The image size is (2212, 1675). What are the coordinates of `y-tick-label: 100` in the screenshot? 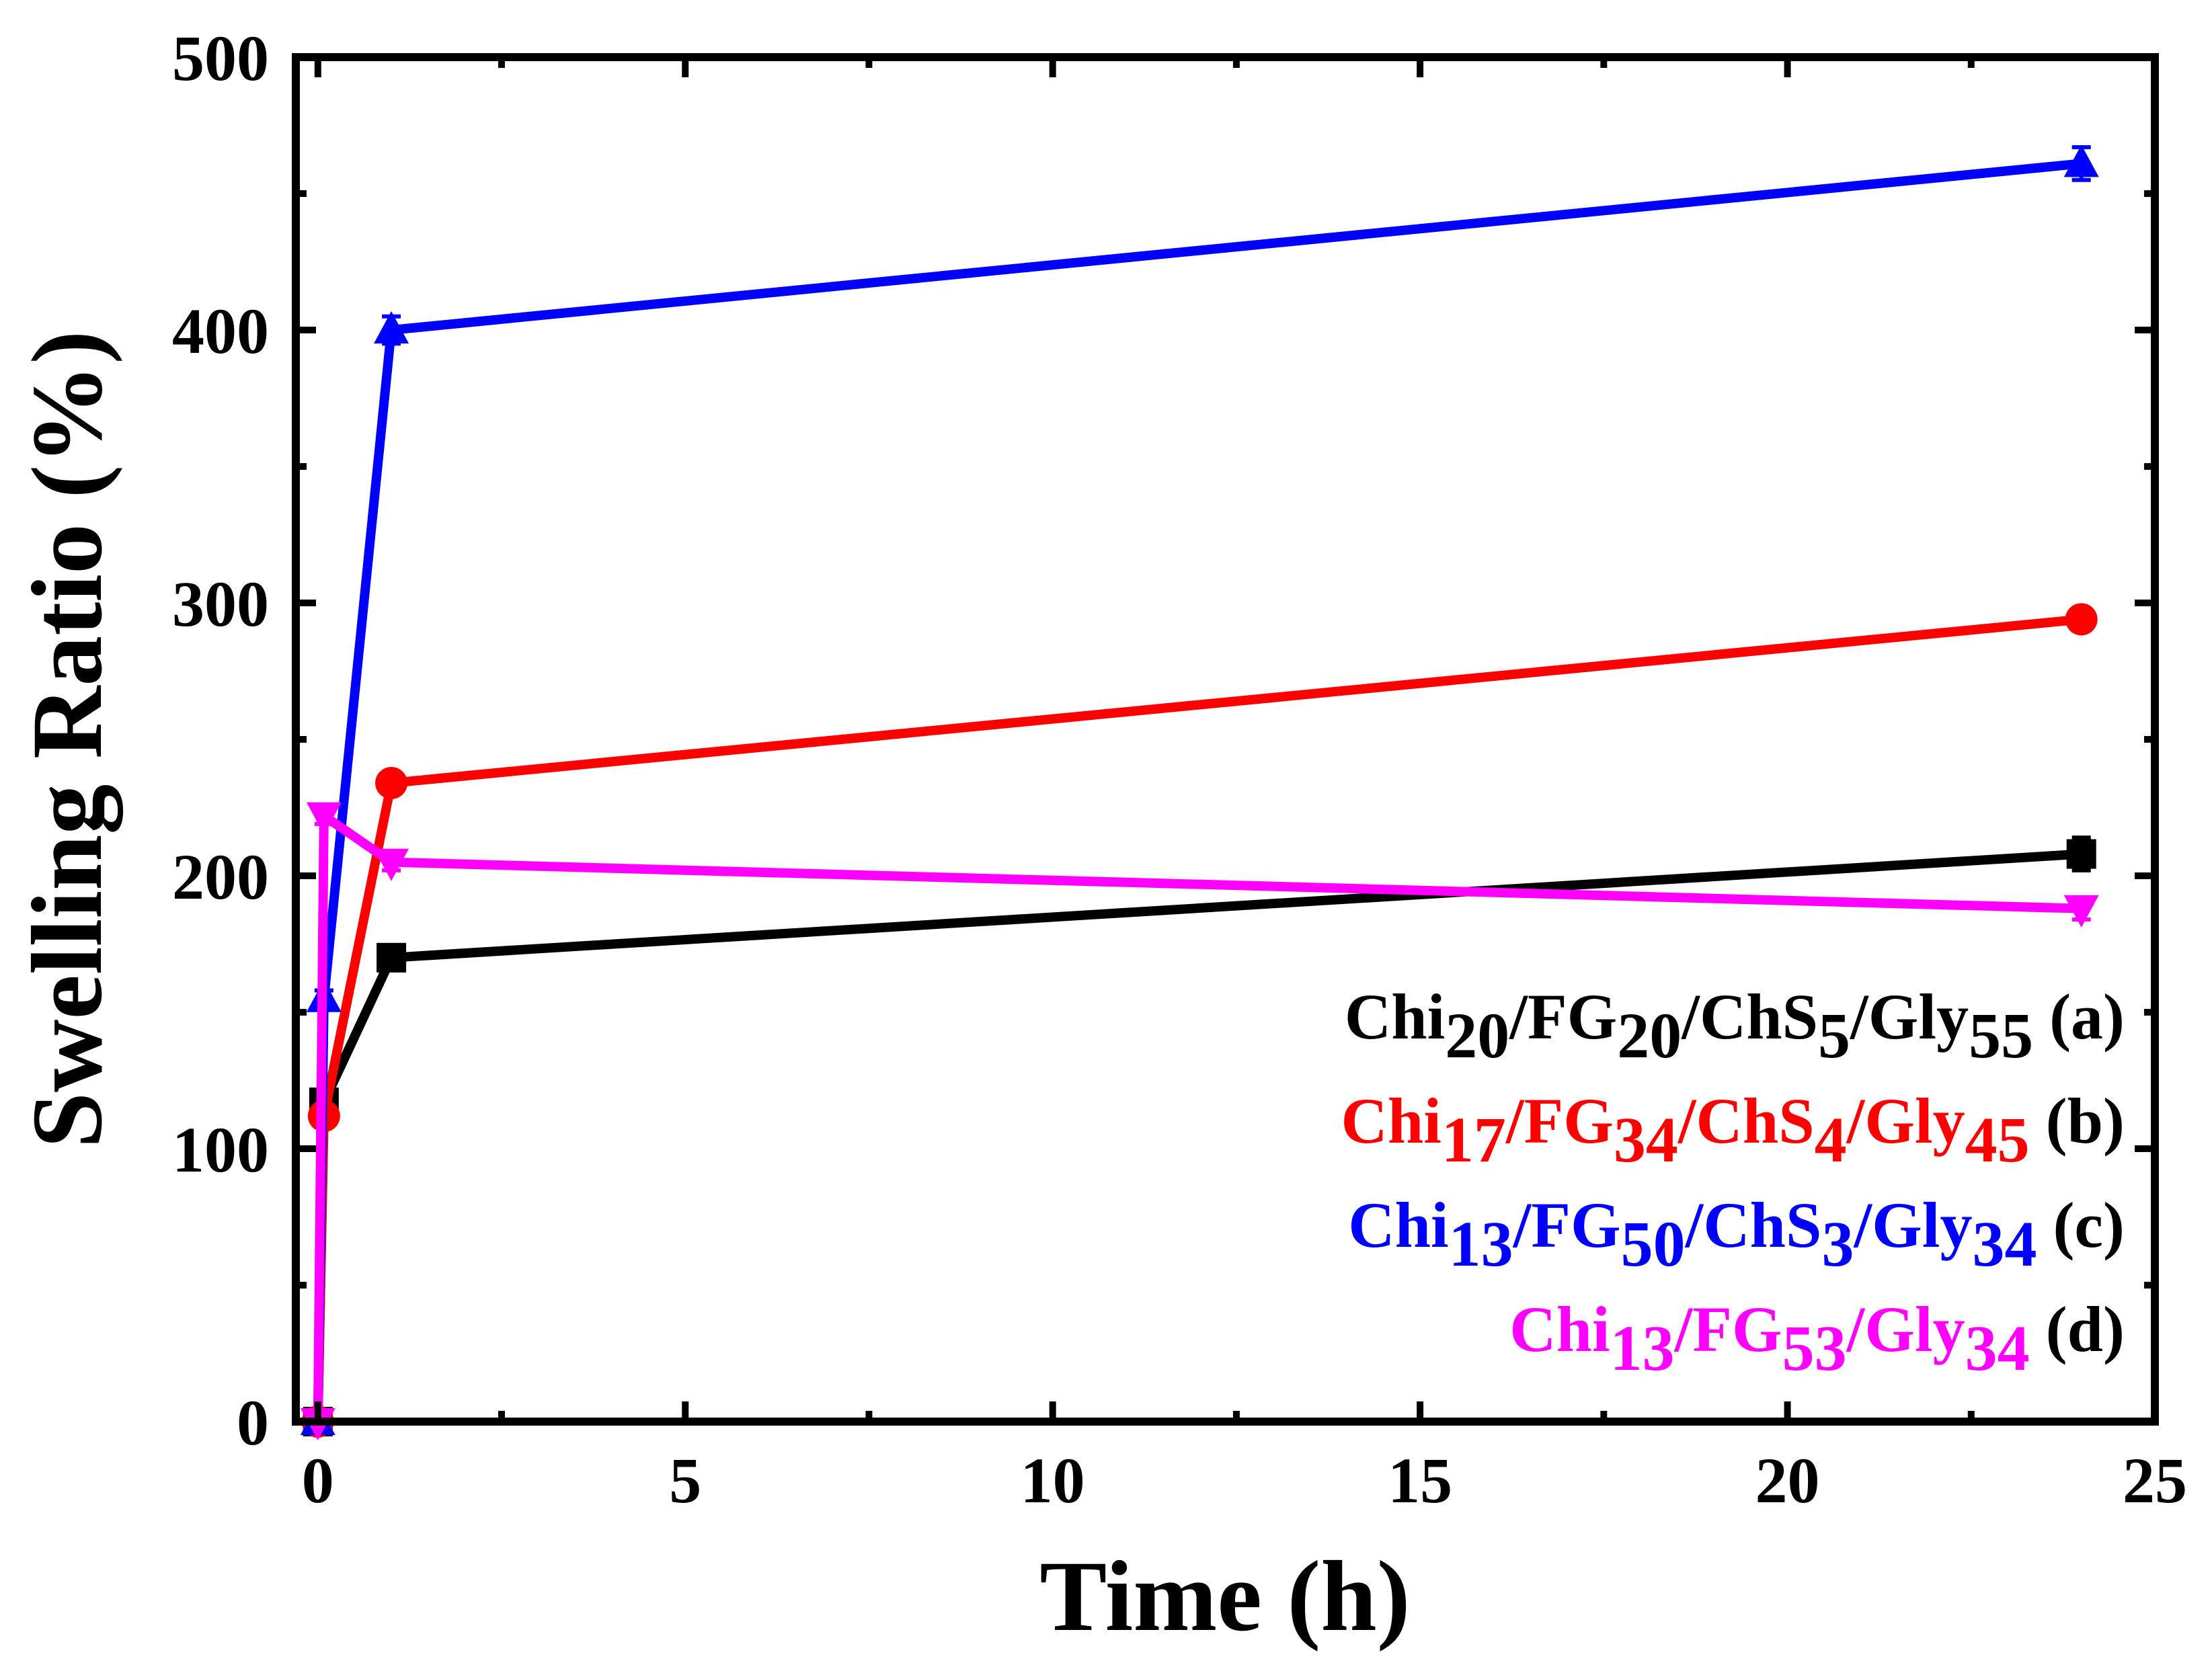 It's located at (220, 1150).